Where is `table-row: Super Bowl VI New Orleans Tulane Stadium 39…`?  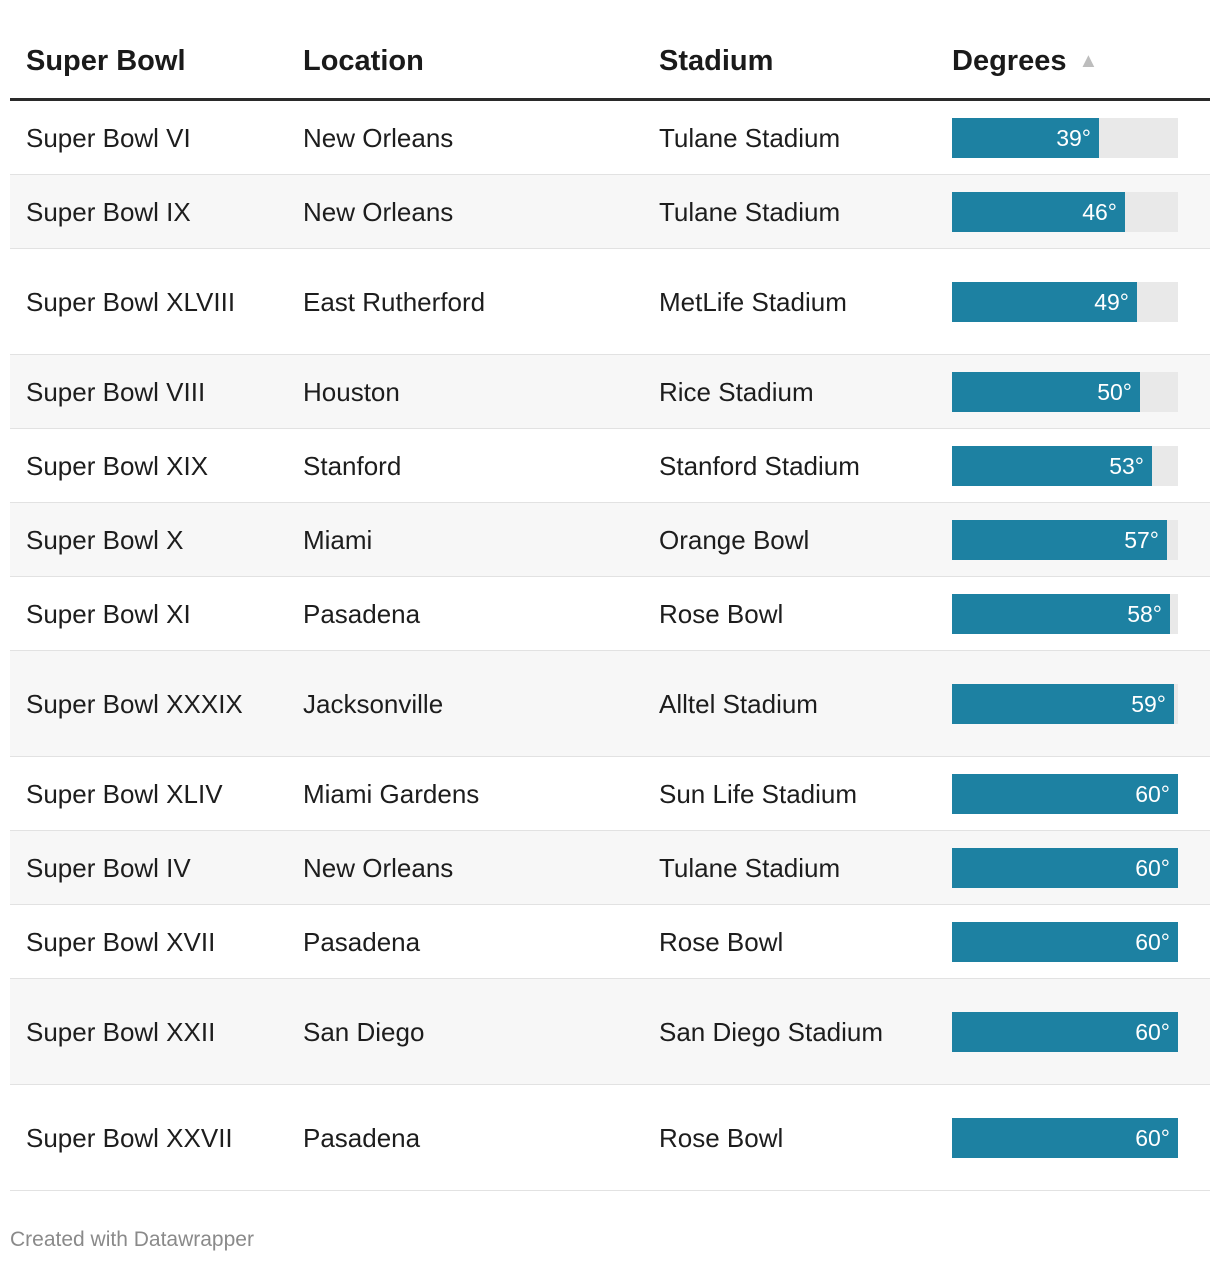 table-row: Super Bowl VI New Orleans Tulane Stadium 39… is located at coordinates (610, 138).